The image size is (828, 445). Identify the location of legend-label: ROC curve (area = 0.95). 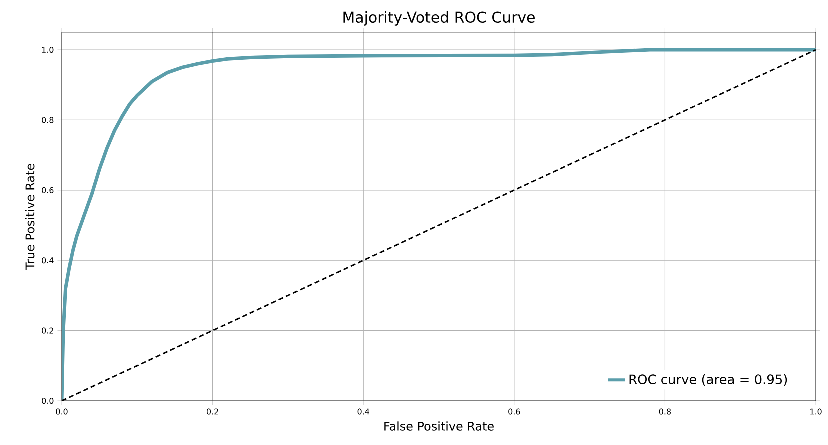
(709, 380).